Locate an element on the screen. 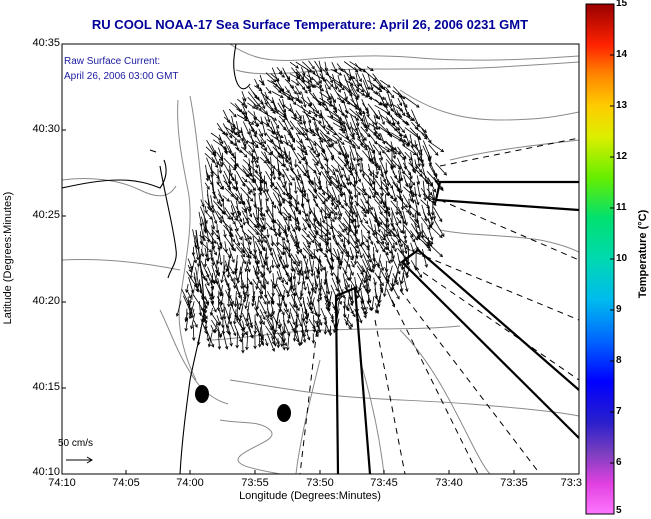 Image resolution: width=651 pixels, height=519 pixels. y-tick-label: 40:35 is located at coordinates (46, 43).